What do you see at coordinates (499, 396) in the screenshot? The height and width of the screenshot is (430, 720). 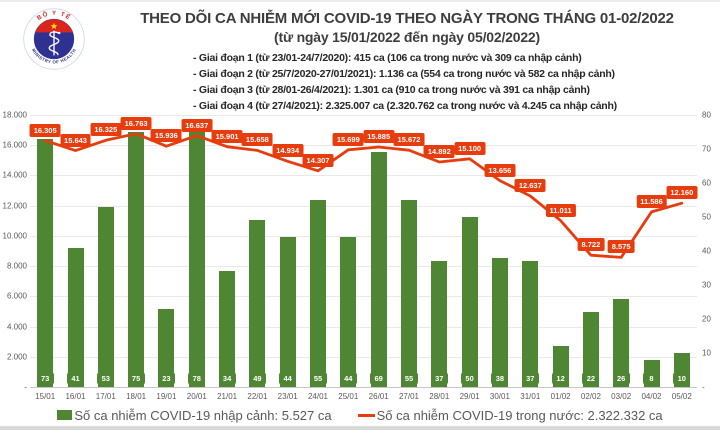 I see `x-axis-tick: 30/01` at bounding box center [499, 396].